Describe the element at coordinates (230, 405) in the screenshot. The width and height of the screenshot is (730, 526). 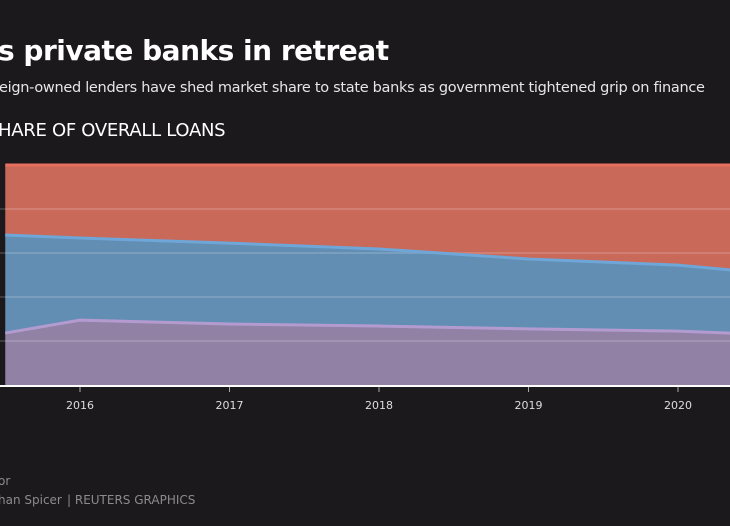
I see `x-tick-label: 2017` at that location.